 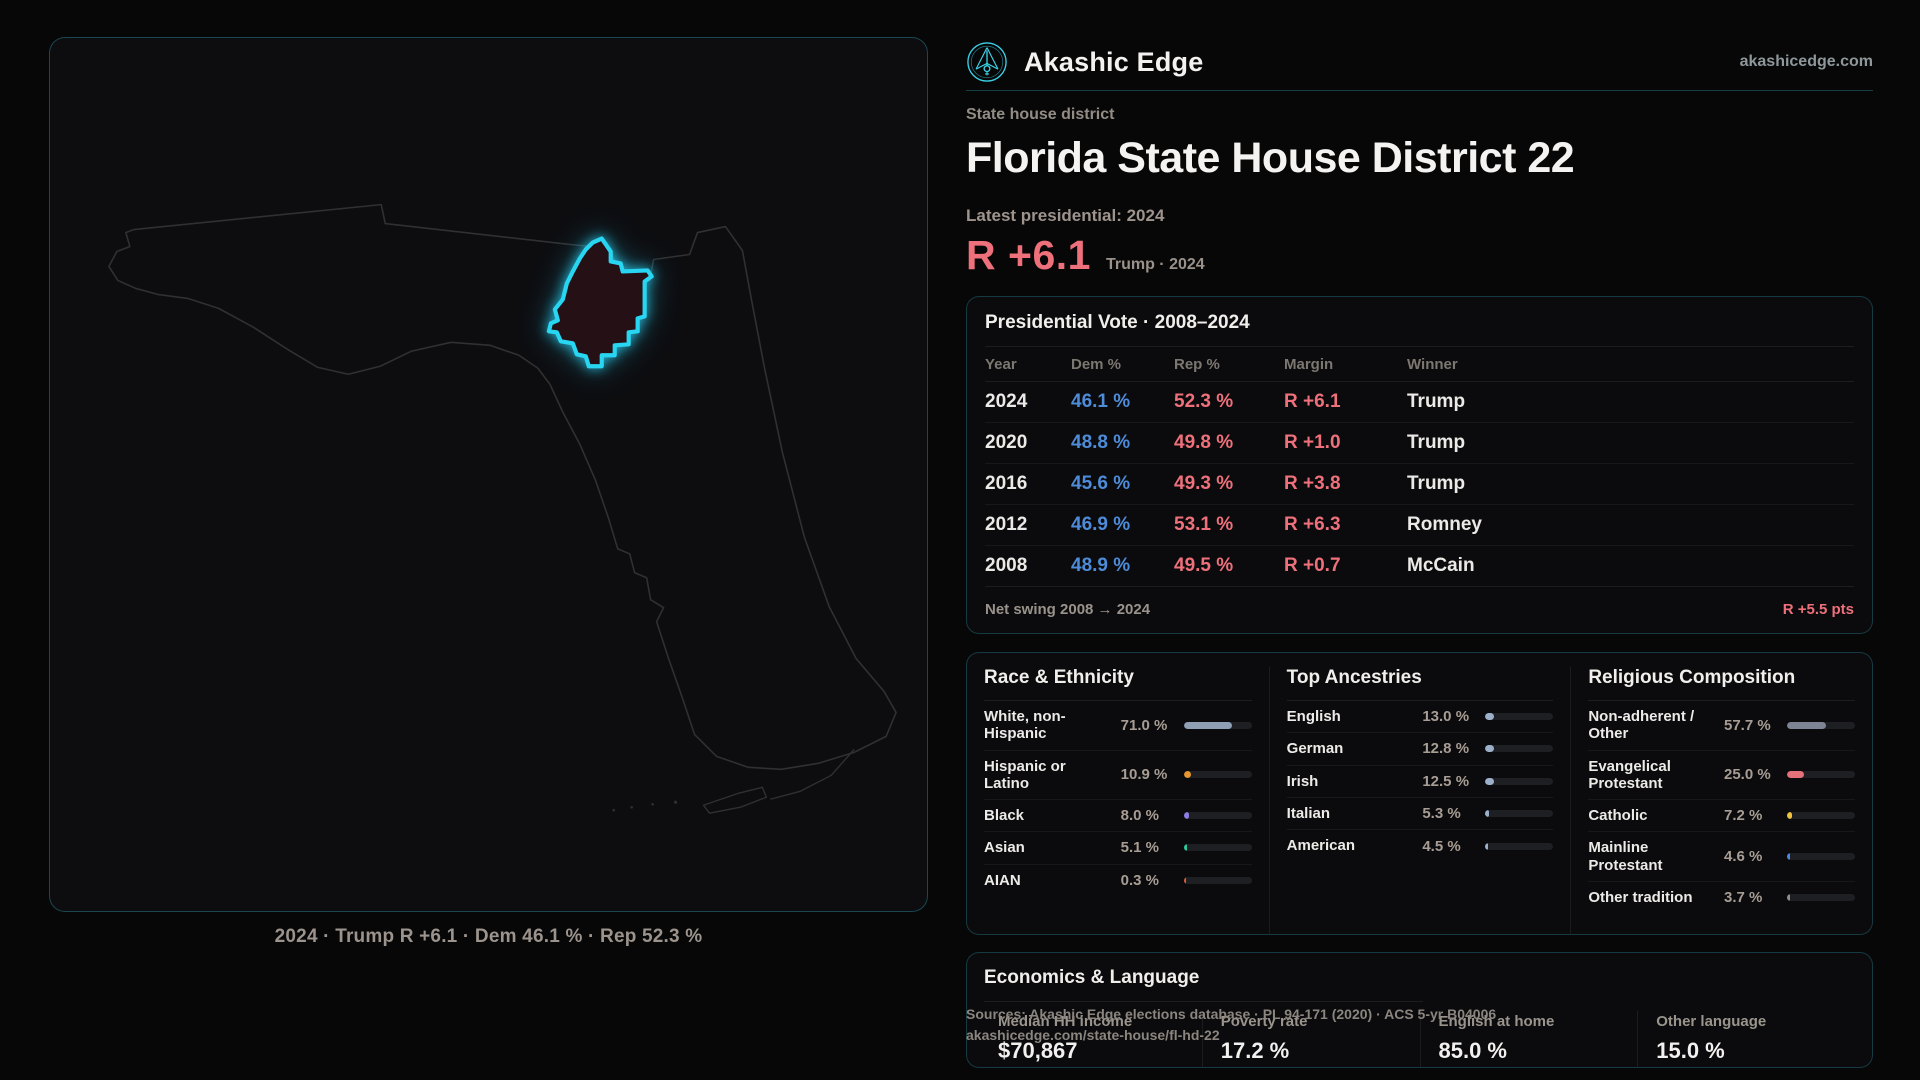 What do you see at coordinates (1420, 684) in the screenshot?
I see `top-ancestries-title: Top Ancestries` at bounding box center [1420, 684].